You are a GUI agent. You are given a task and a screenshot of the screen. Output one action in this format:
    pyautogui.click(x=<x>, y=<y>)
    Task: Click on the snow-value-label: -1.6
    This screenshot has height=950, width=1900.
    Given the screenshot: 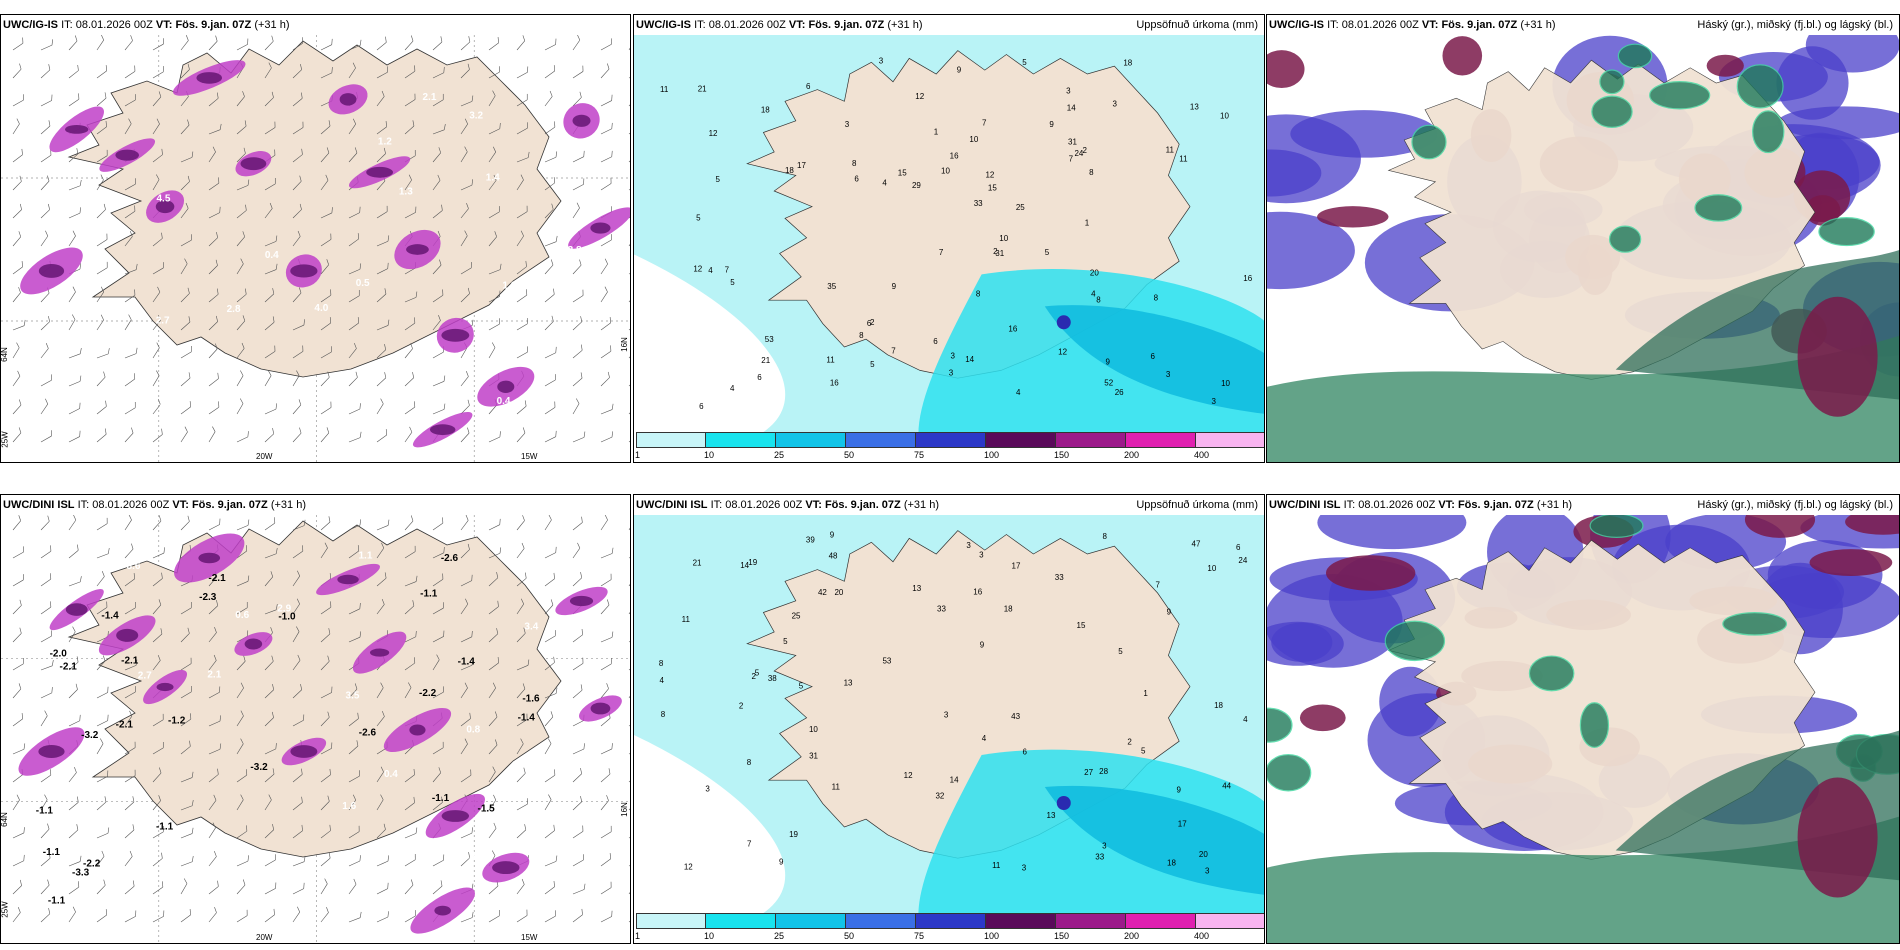 What is the action you would take?
    pyautogui.click(x=531, y=699)
    